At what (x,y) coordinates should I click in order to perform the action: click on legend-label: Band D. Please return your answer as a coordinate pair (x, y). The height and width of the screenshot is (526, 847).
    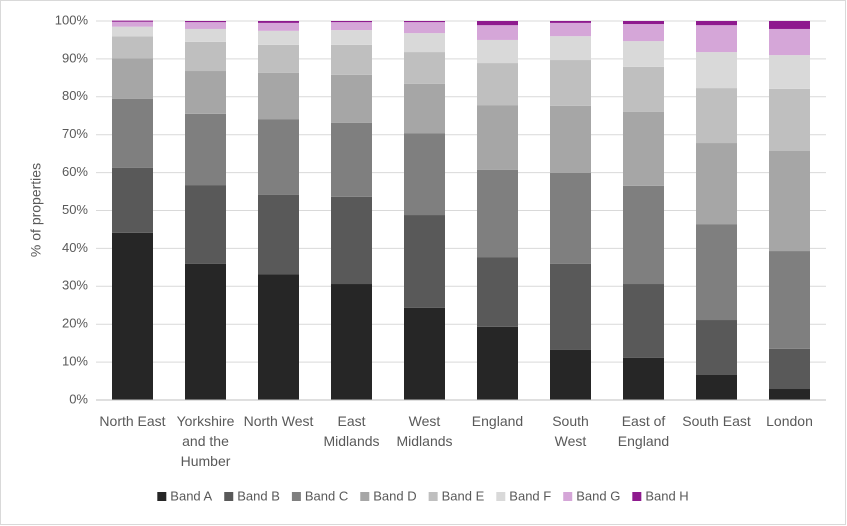
    Looking at the image, I should click on (394, 495).